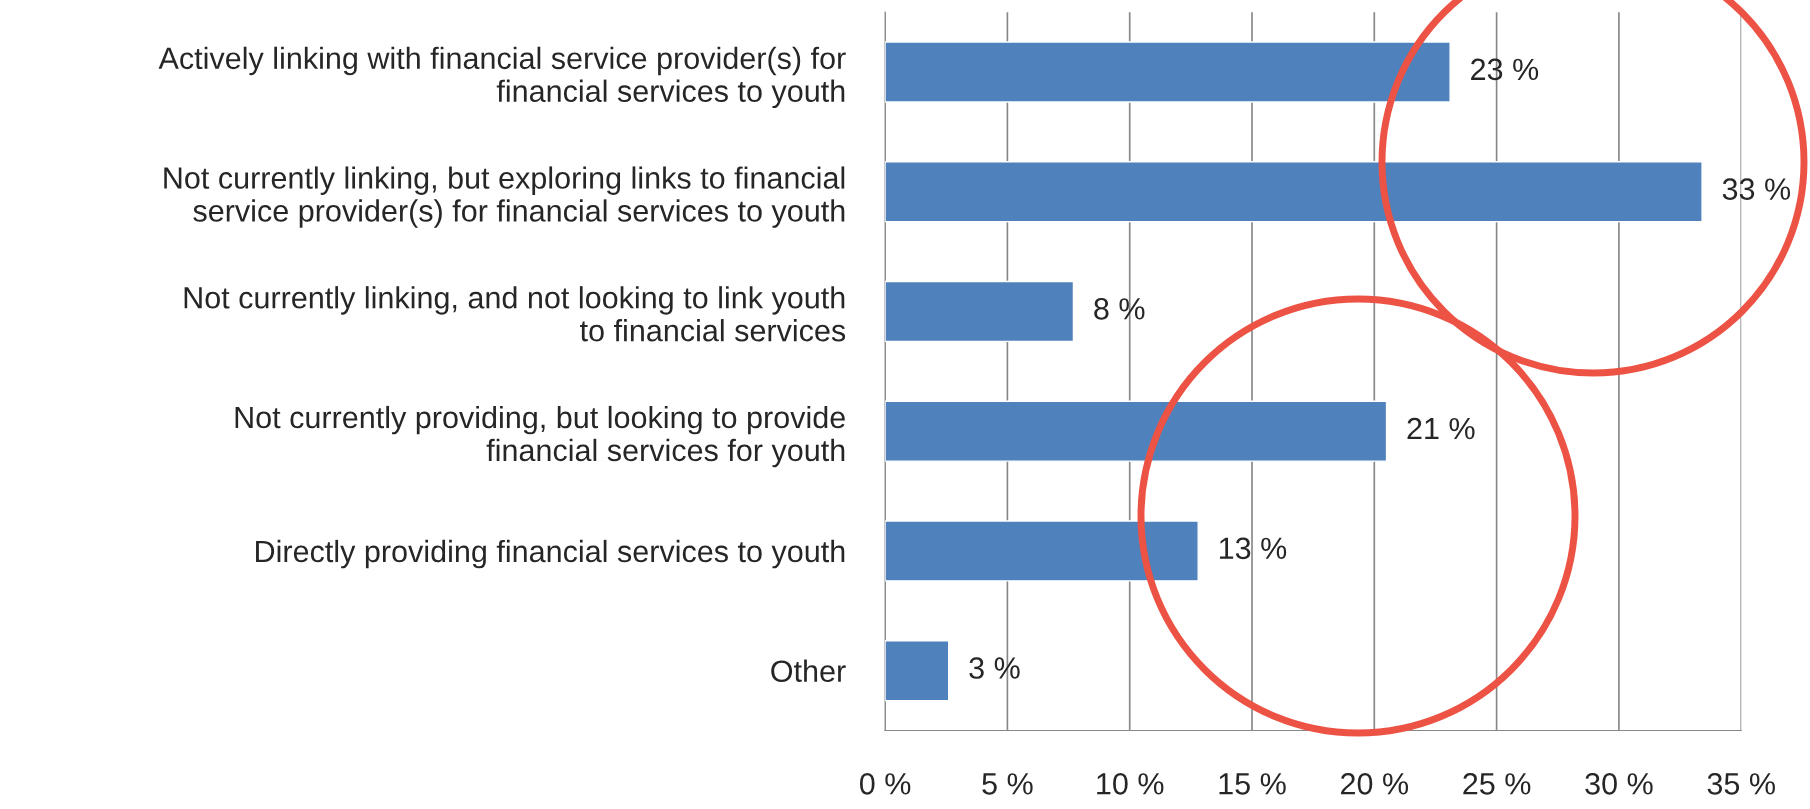 The width and height of the screenshot is (1810, 809). What do you see at coordinates (1253, 548) in the screenshot?
I see `data-label: 13 %` at bounding box center [1253, 548].